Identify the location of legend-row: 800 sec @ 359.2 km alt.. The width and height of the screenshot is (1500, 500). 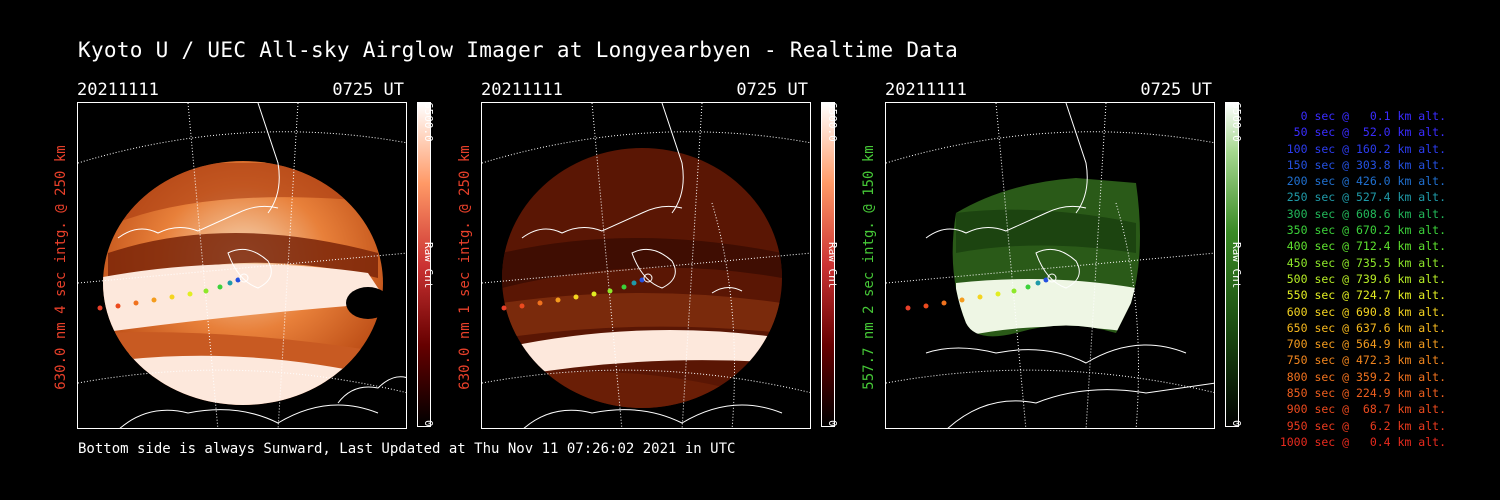
(1366, 376).